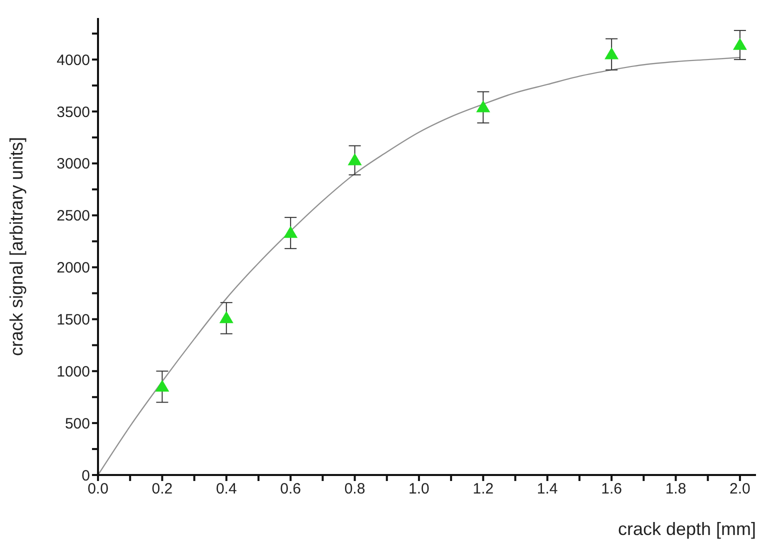 This screenshot has width=780, height=553. Describe the element at coordinates (86, 475) in the screenshot. I see `y-tick-label: 0` at that location.